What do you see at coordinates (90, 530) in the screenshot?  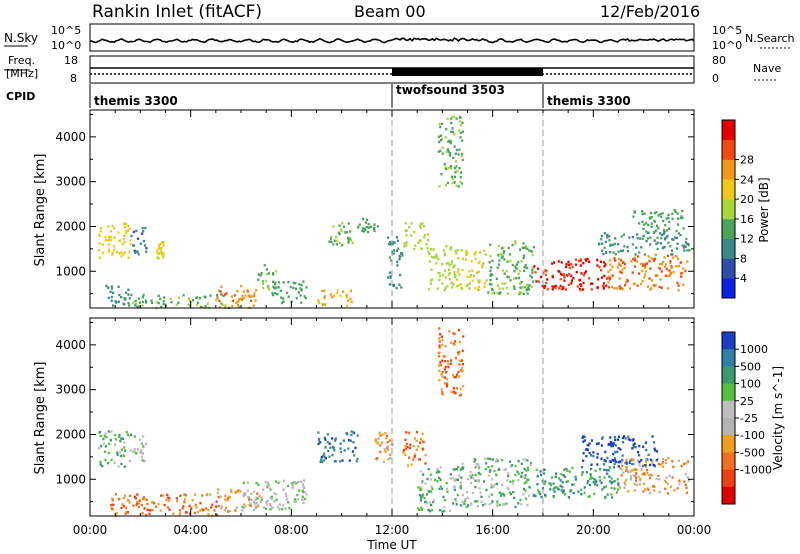 I see `x-tick-label: 00:00` at bounding box center [90, 530].